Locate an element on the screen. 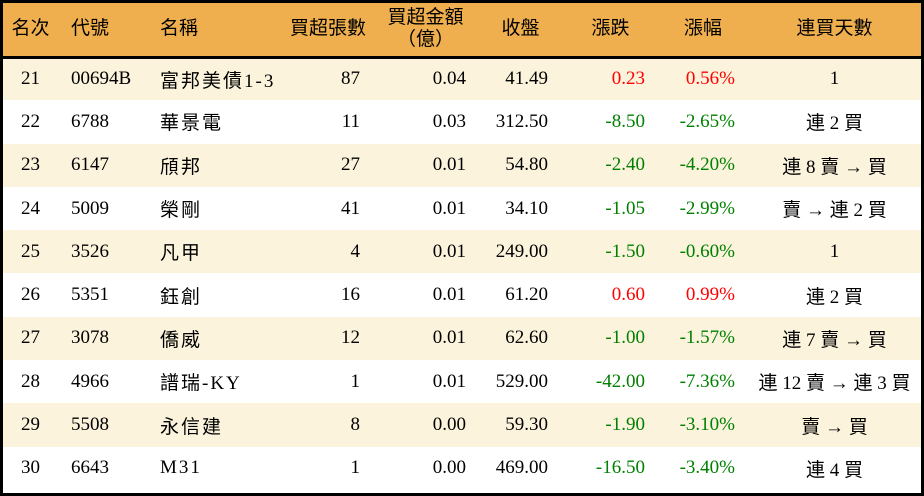 Image resolution: width=924 pixels, height=496 pixels. close-price-cell: 59.30 is located at coordinates (526, 425).